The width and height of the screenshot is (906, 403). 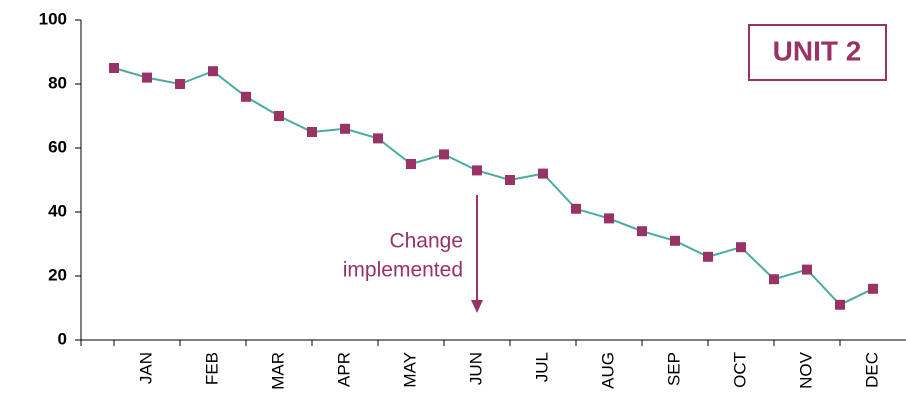 I want to click on y-tick-label: 40, so click(x=57, y=210).